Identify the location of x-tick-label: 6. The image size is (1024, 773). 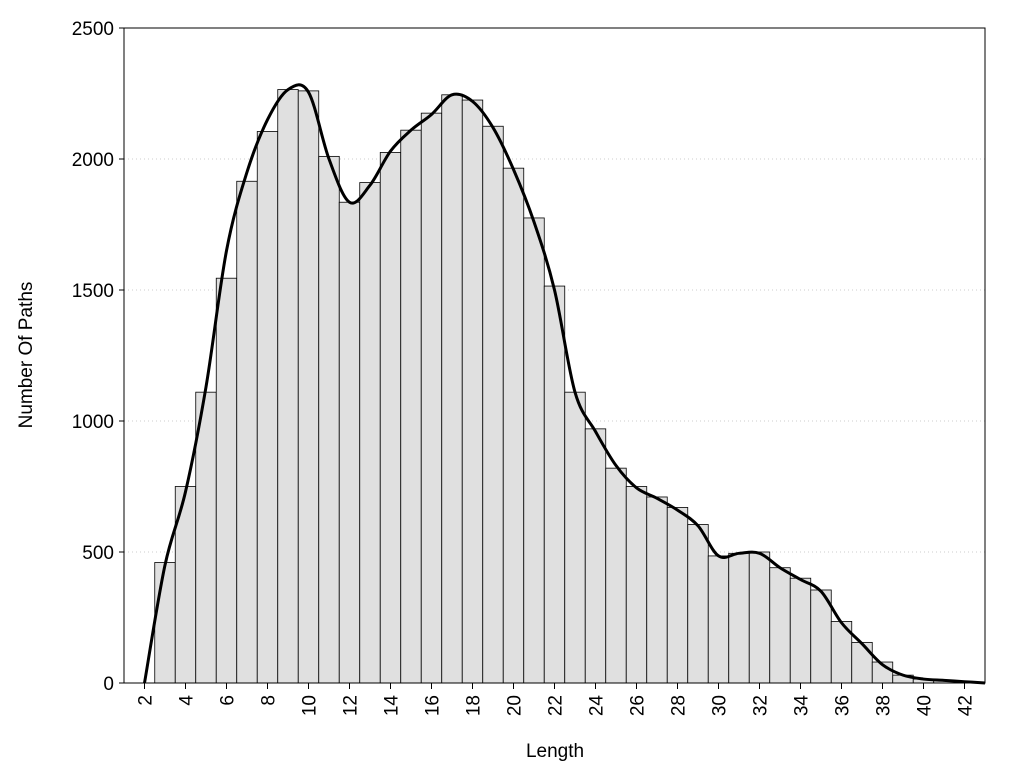
(228, 700).